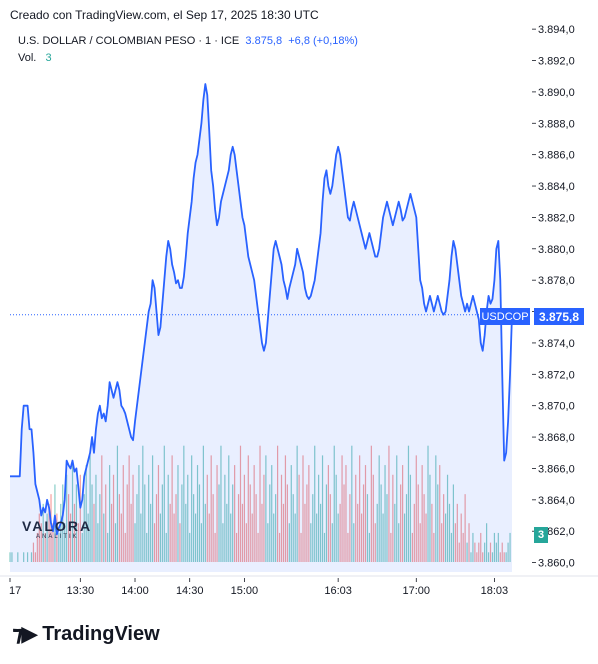 This screenshot has width=598, height=664. Describe the element at coordinates (417, 591) in the screenshot. I see `x-tick-label: 17:00` at that location.